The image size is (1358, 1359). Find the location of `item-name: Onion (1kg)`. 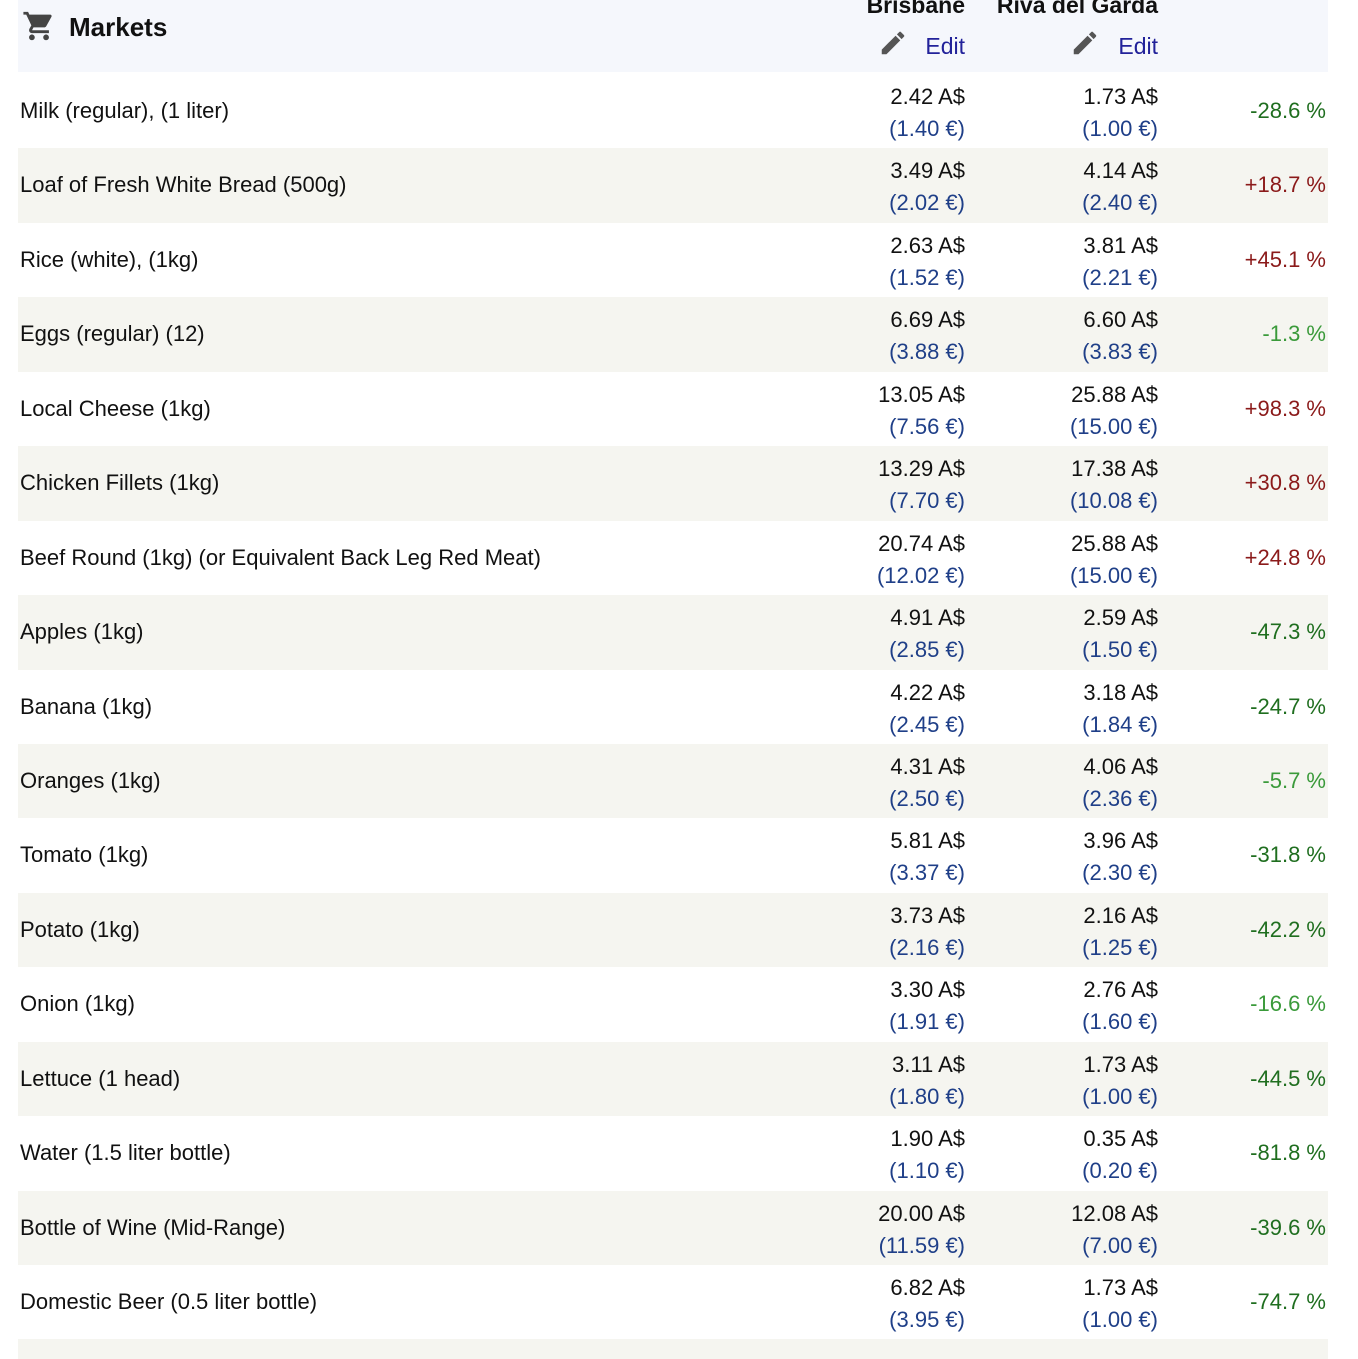

item-name: Onion (1kg) is located at coordinates (77, 1004).